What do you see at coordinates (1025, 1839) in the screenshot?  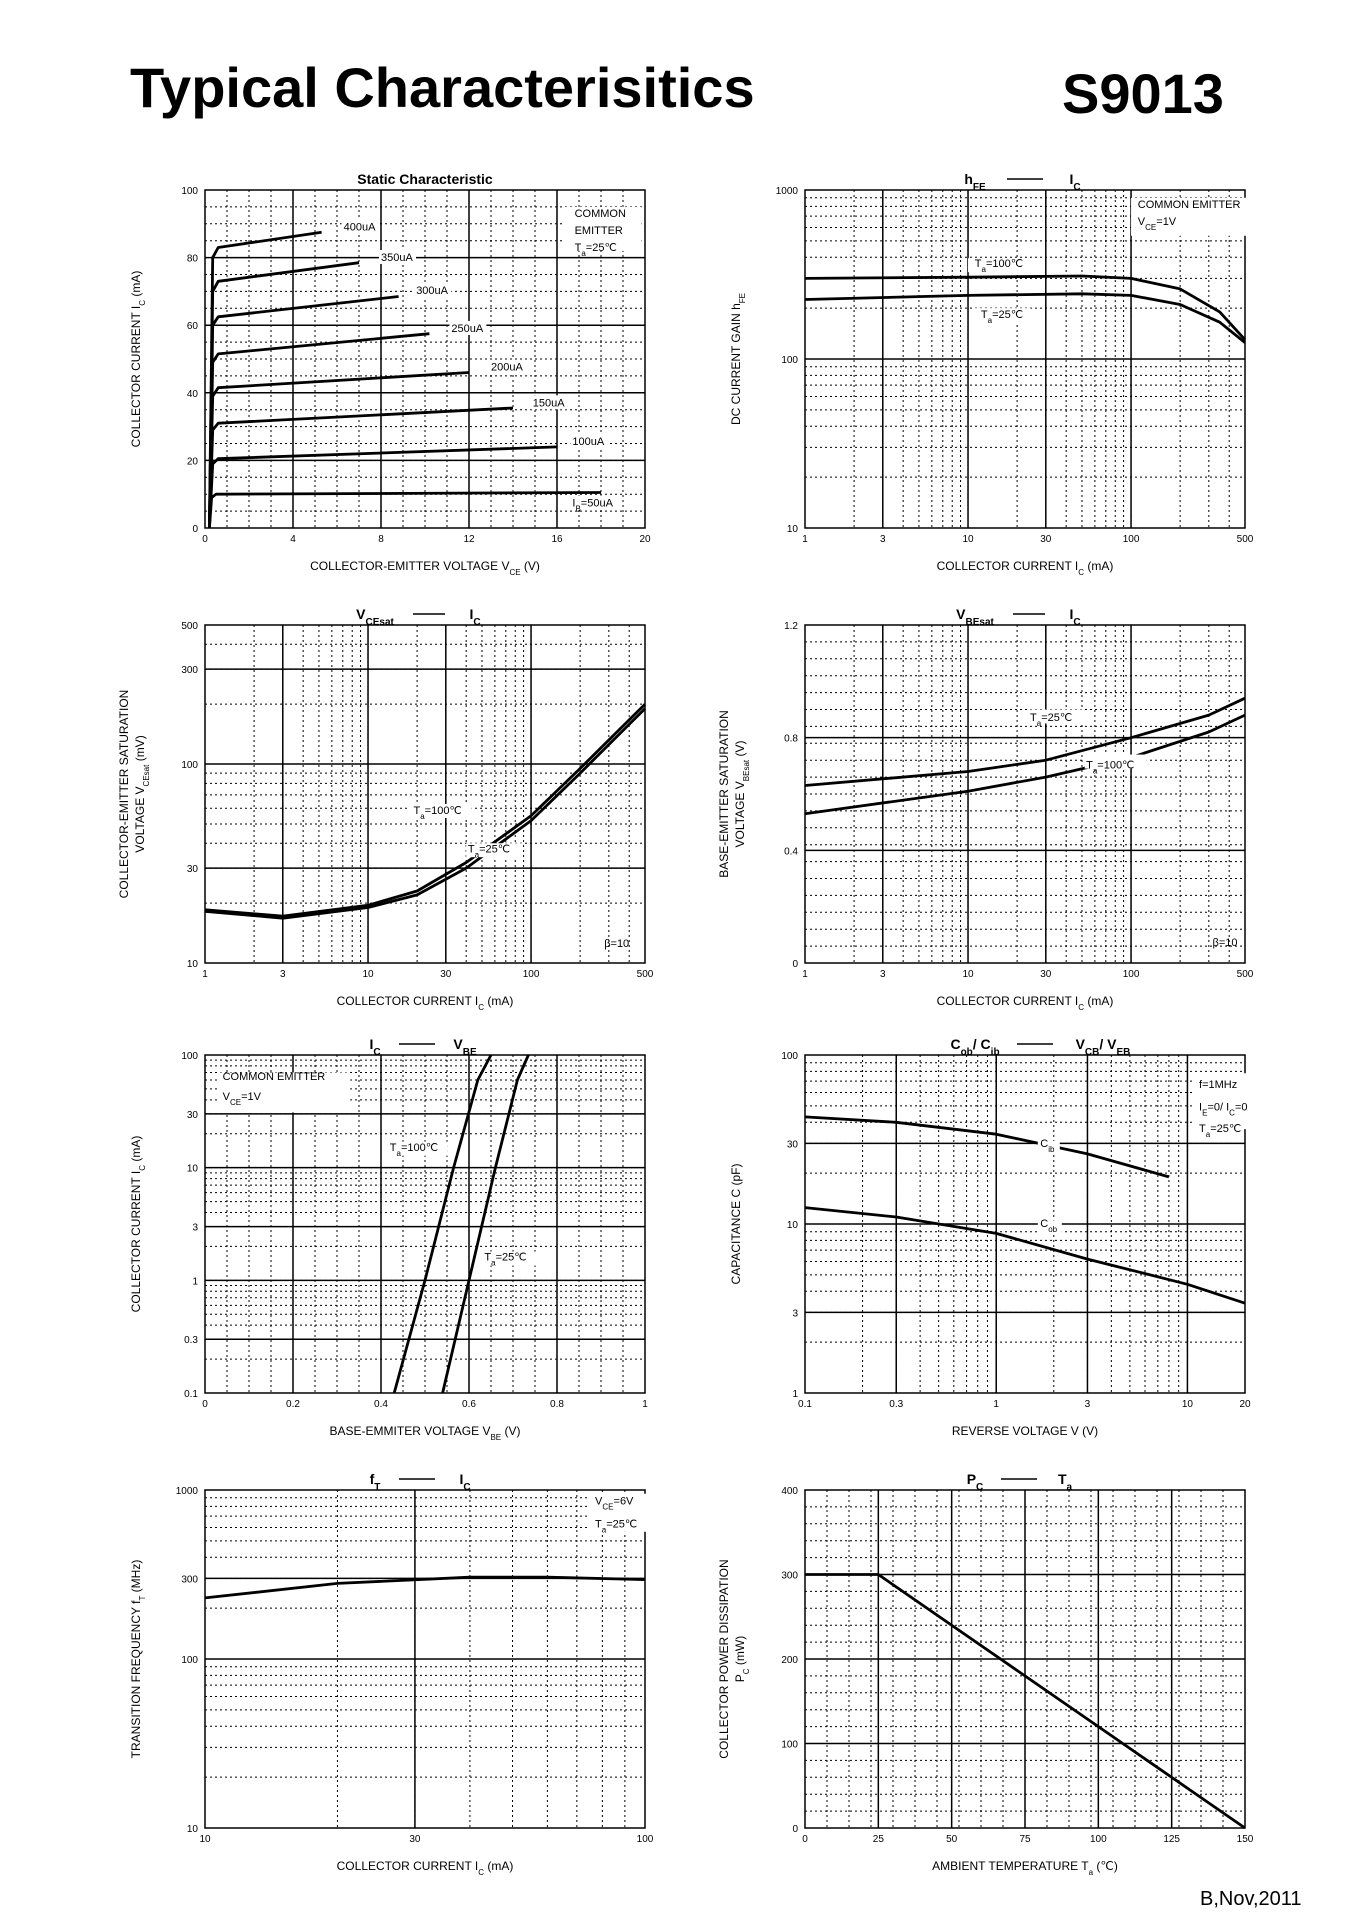 I see `x-tick-label: 75` at bounding box center [1025, 1839].